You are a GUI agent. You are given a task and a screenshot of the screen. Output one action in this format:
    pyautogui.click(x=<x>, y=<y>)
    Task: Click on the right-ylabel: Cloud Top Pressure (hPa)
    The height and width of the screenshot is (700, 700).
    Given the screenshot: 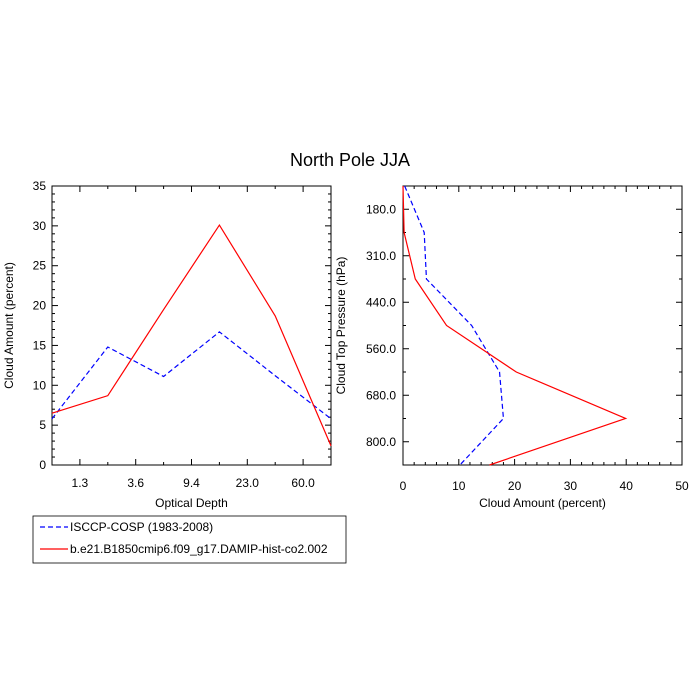 What is the action you would take?
    pyautogui.click(x=341, y=326)
    